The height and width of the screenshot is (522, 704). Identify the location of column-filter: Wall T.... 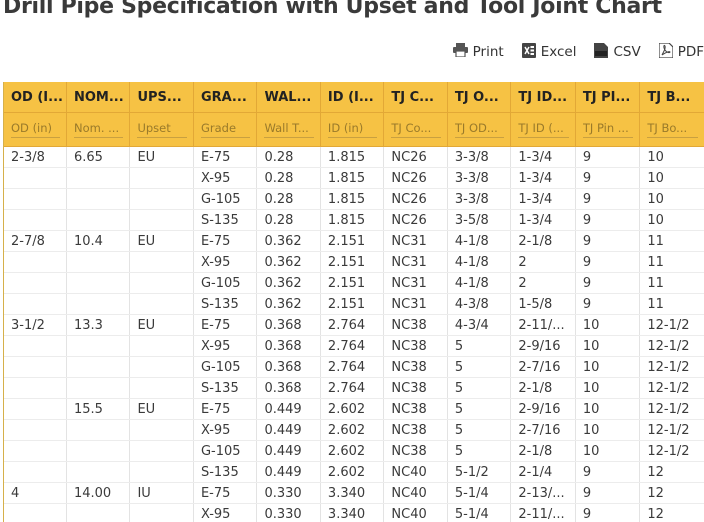
(288, 130).